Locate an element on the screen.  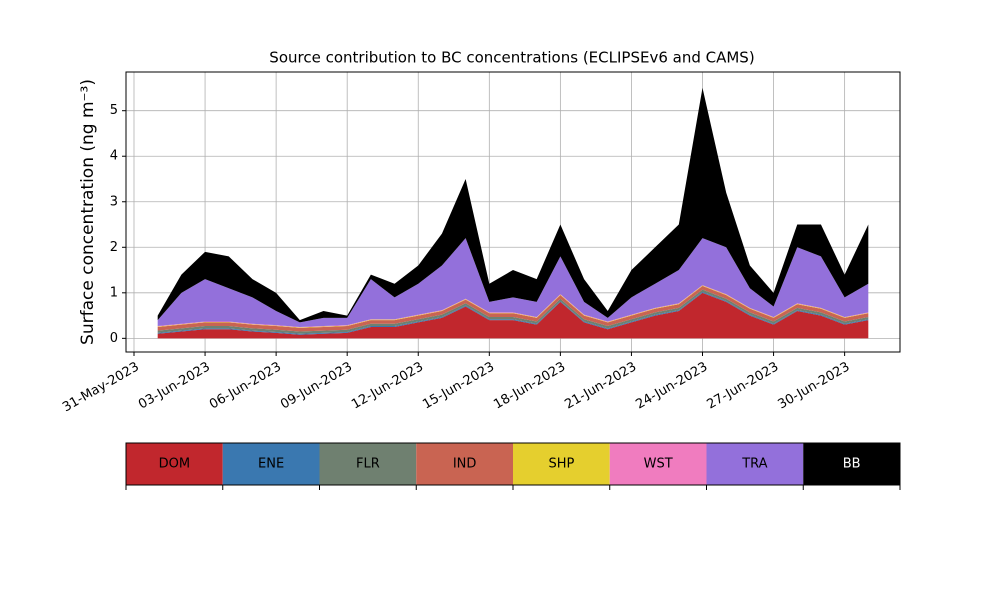
x-tick-label: 06-Jun-2023 is located at coordinates (245, 386).